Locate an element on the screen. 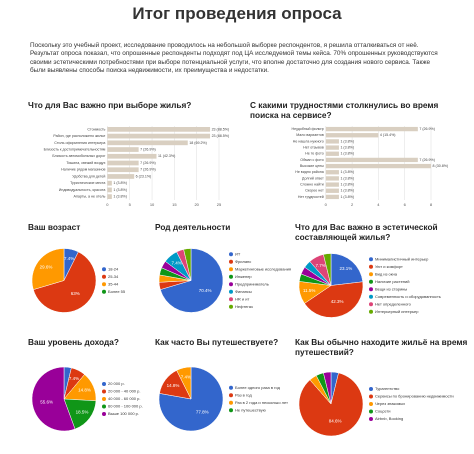  legend-label: Не путешествую is located at coordinates (250, 409).